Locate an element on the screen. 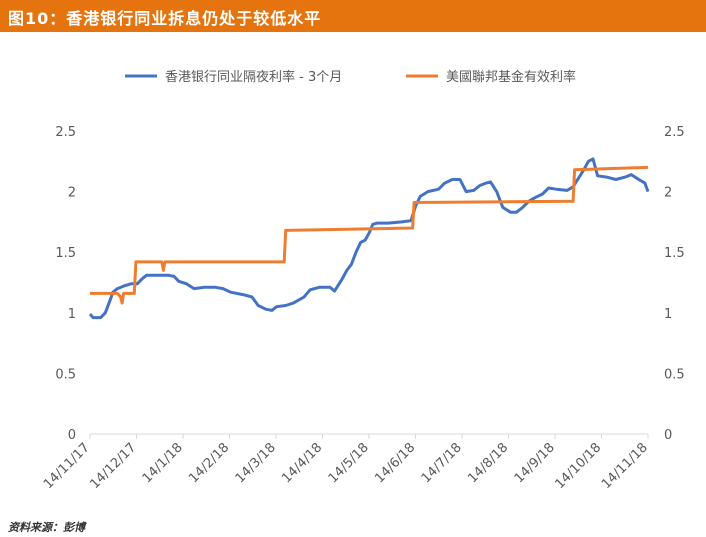 The width and height of the screenshot is (706, 537). x-tick-label: 14/2/18 is located at coordinates (209, 463).